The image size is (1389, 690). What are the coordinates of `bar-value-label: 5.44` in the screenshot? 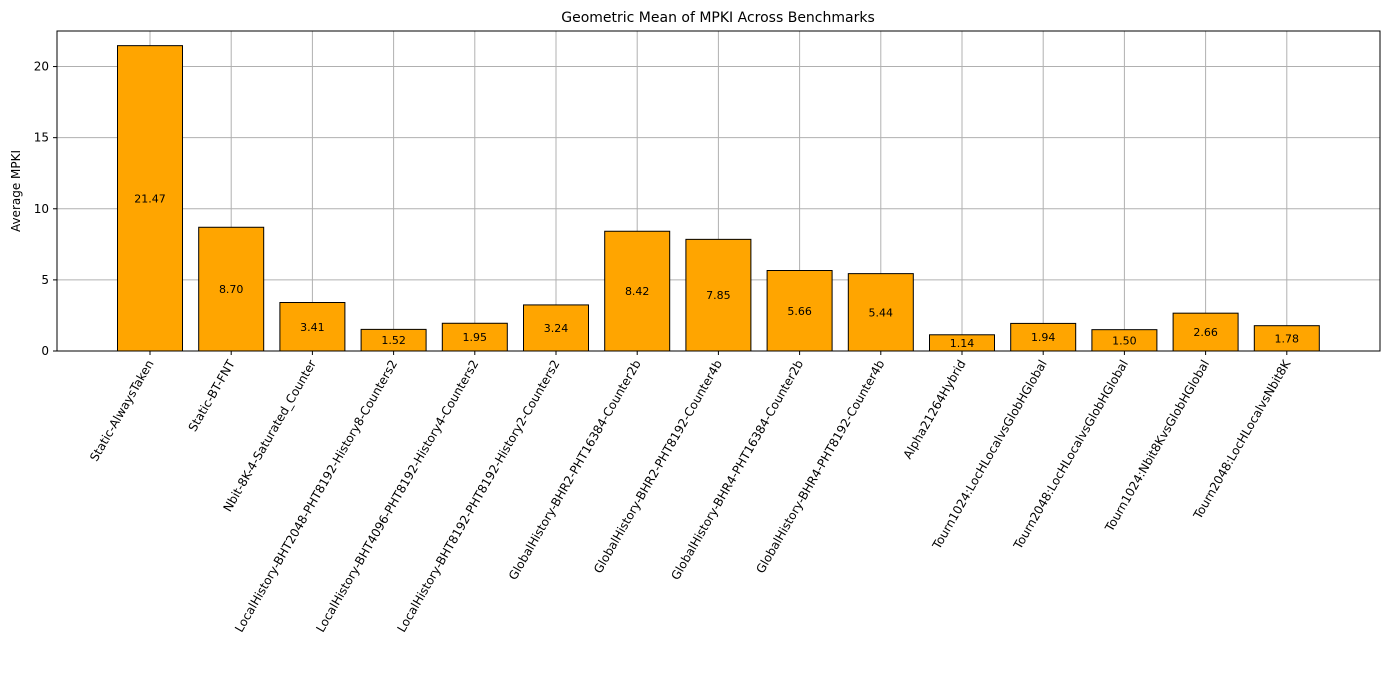 It's located at (881, 312).